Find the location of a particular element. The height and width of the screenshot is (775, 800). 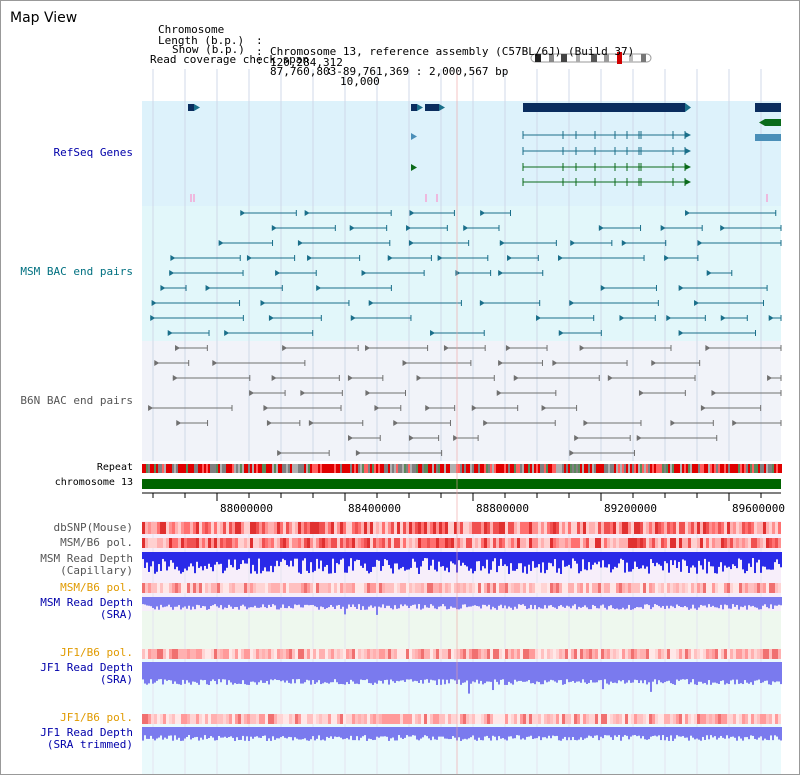

track-label-msm-bac: MSM BAC end pairs is located at coordinates (76, 271).